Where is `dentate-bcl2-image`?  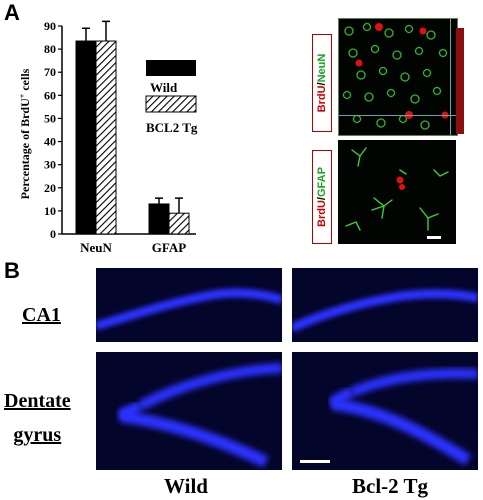
dentate-bcl2-image is located at coordinates (385, 411).